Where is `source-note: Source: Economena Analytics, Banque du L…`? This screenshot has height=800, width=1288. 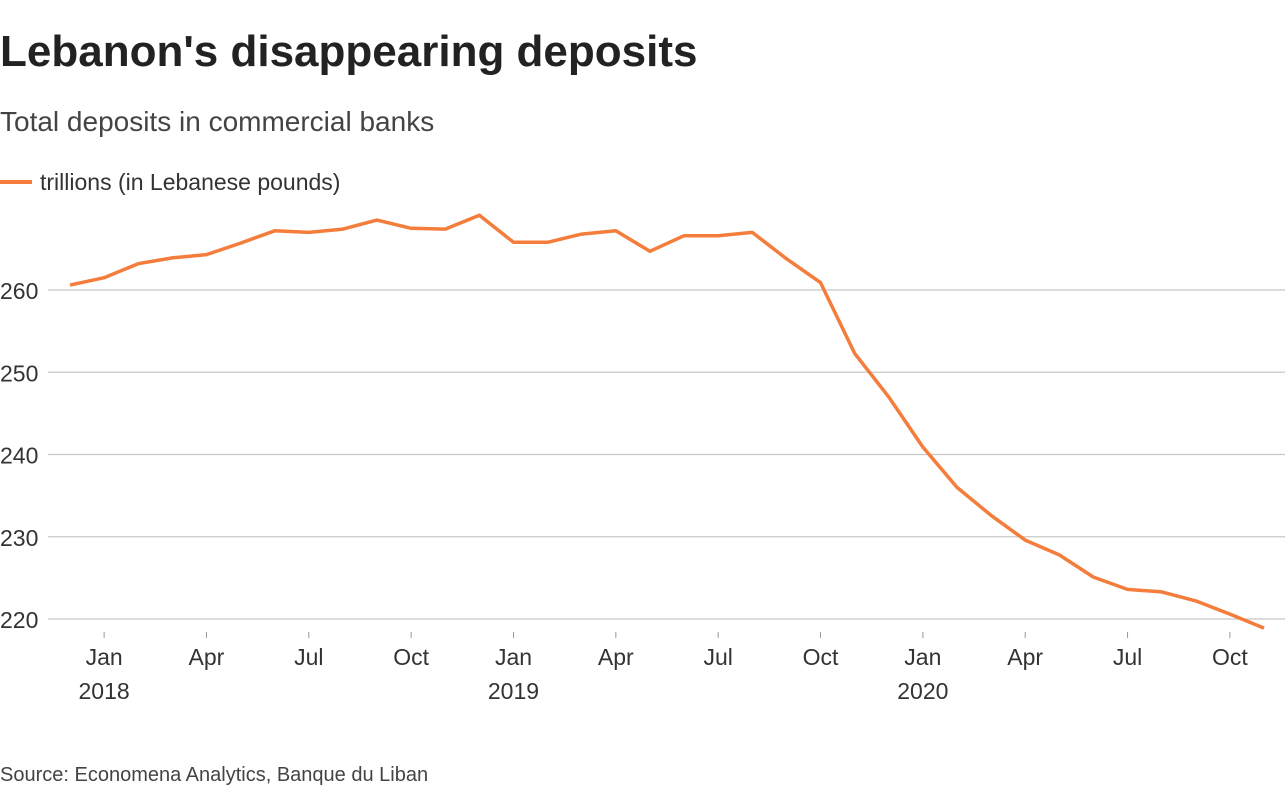
source-note: Source: Economena Analytics, Banque du L… is located at coordinates (214, 775).